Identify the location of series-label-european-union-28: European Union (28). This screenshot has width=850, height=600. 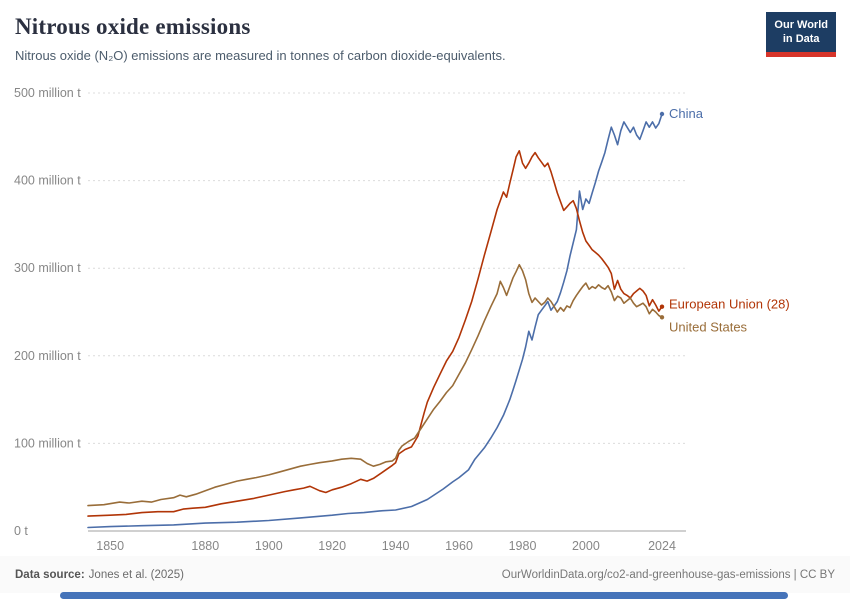
(729, 304).